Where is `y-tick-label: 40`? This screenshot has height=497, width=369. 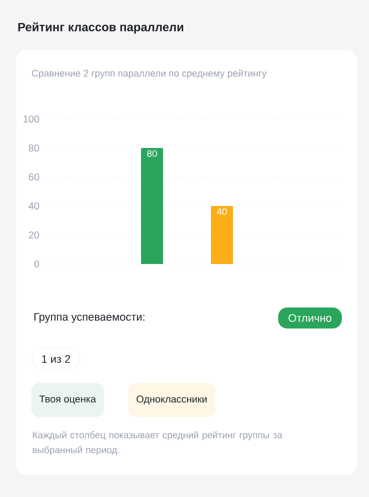 y-tick-label: 40 is located at coordinates (34, 206).